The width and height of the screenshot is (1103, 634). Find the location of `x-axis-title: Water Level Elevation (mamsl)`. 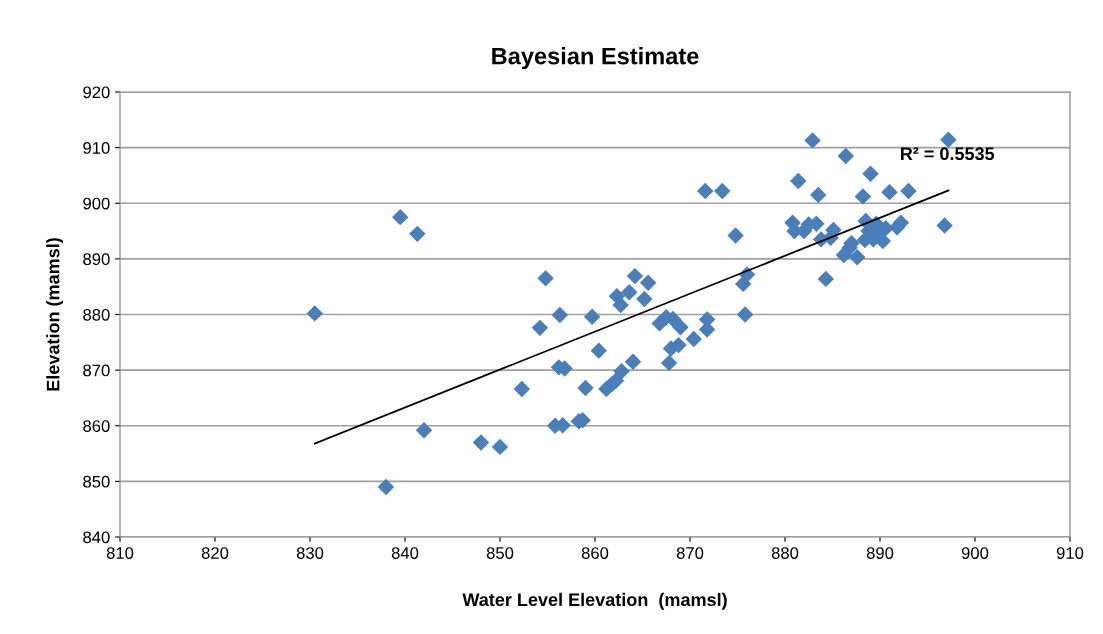

x-axis-title: Water Level Elevation (mamsl) is located at coordinates (594, 601).